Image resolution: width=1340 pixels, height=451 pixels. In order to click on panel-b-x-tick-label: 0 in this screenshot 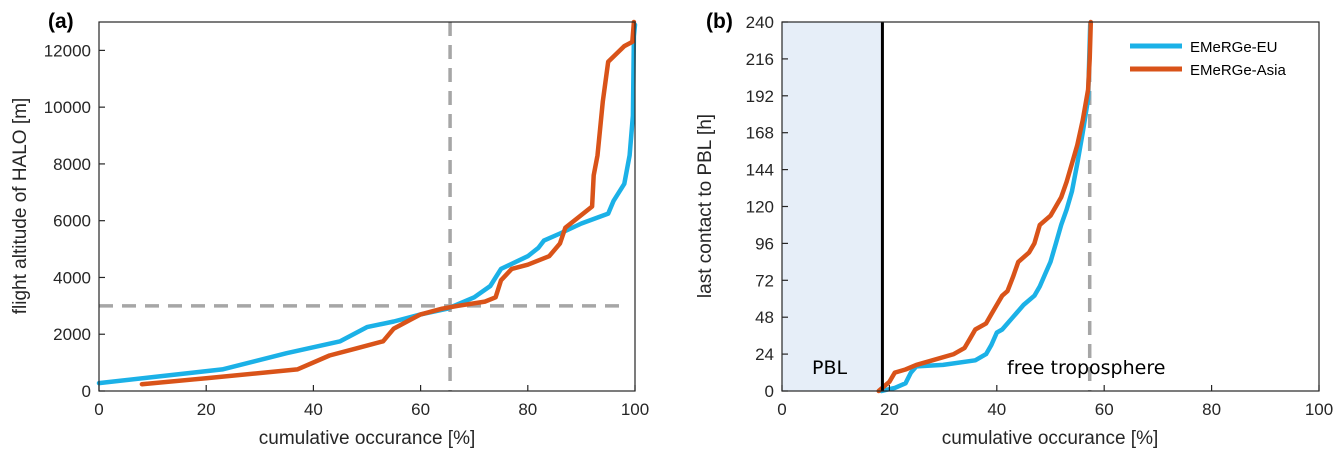, I will do `click(781, 409)`.